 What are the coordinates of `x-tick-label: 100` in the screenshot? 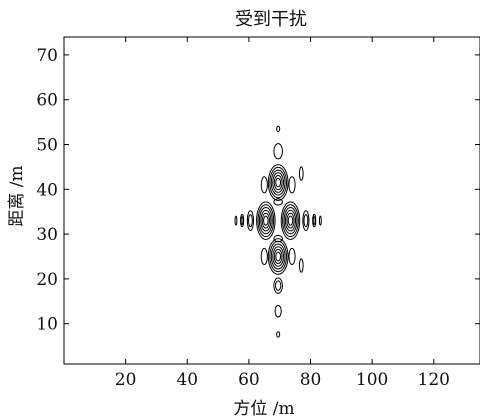 It's located at (372, 380).